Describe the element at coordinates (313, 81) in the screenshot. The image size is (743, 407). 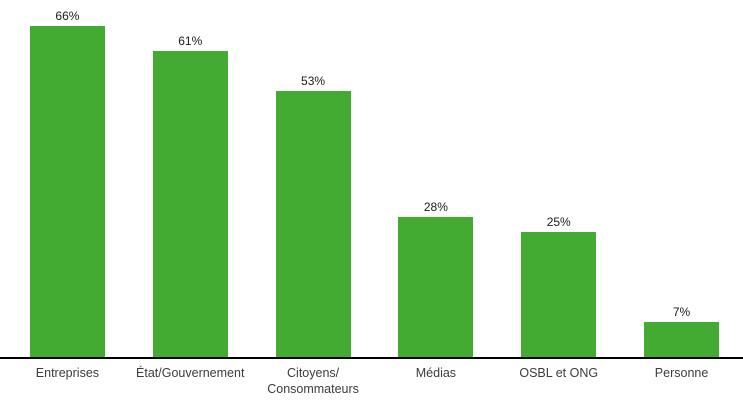
I see `bar-value-label: 53%` at that location.